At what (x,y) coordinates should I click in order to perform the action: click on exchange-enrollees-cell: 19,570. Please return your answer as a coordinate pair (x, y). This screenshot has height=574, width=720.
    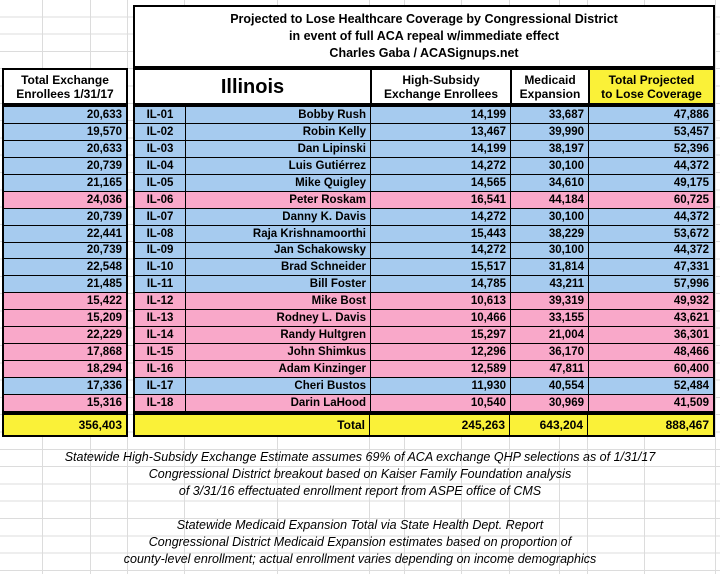
    Looking at the image, I should click on (65, 132).